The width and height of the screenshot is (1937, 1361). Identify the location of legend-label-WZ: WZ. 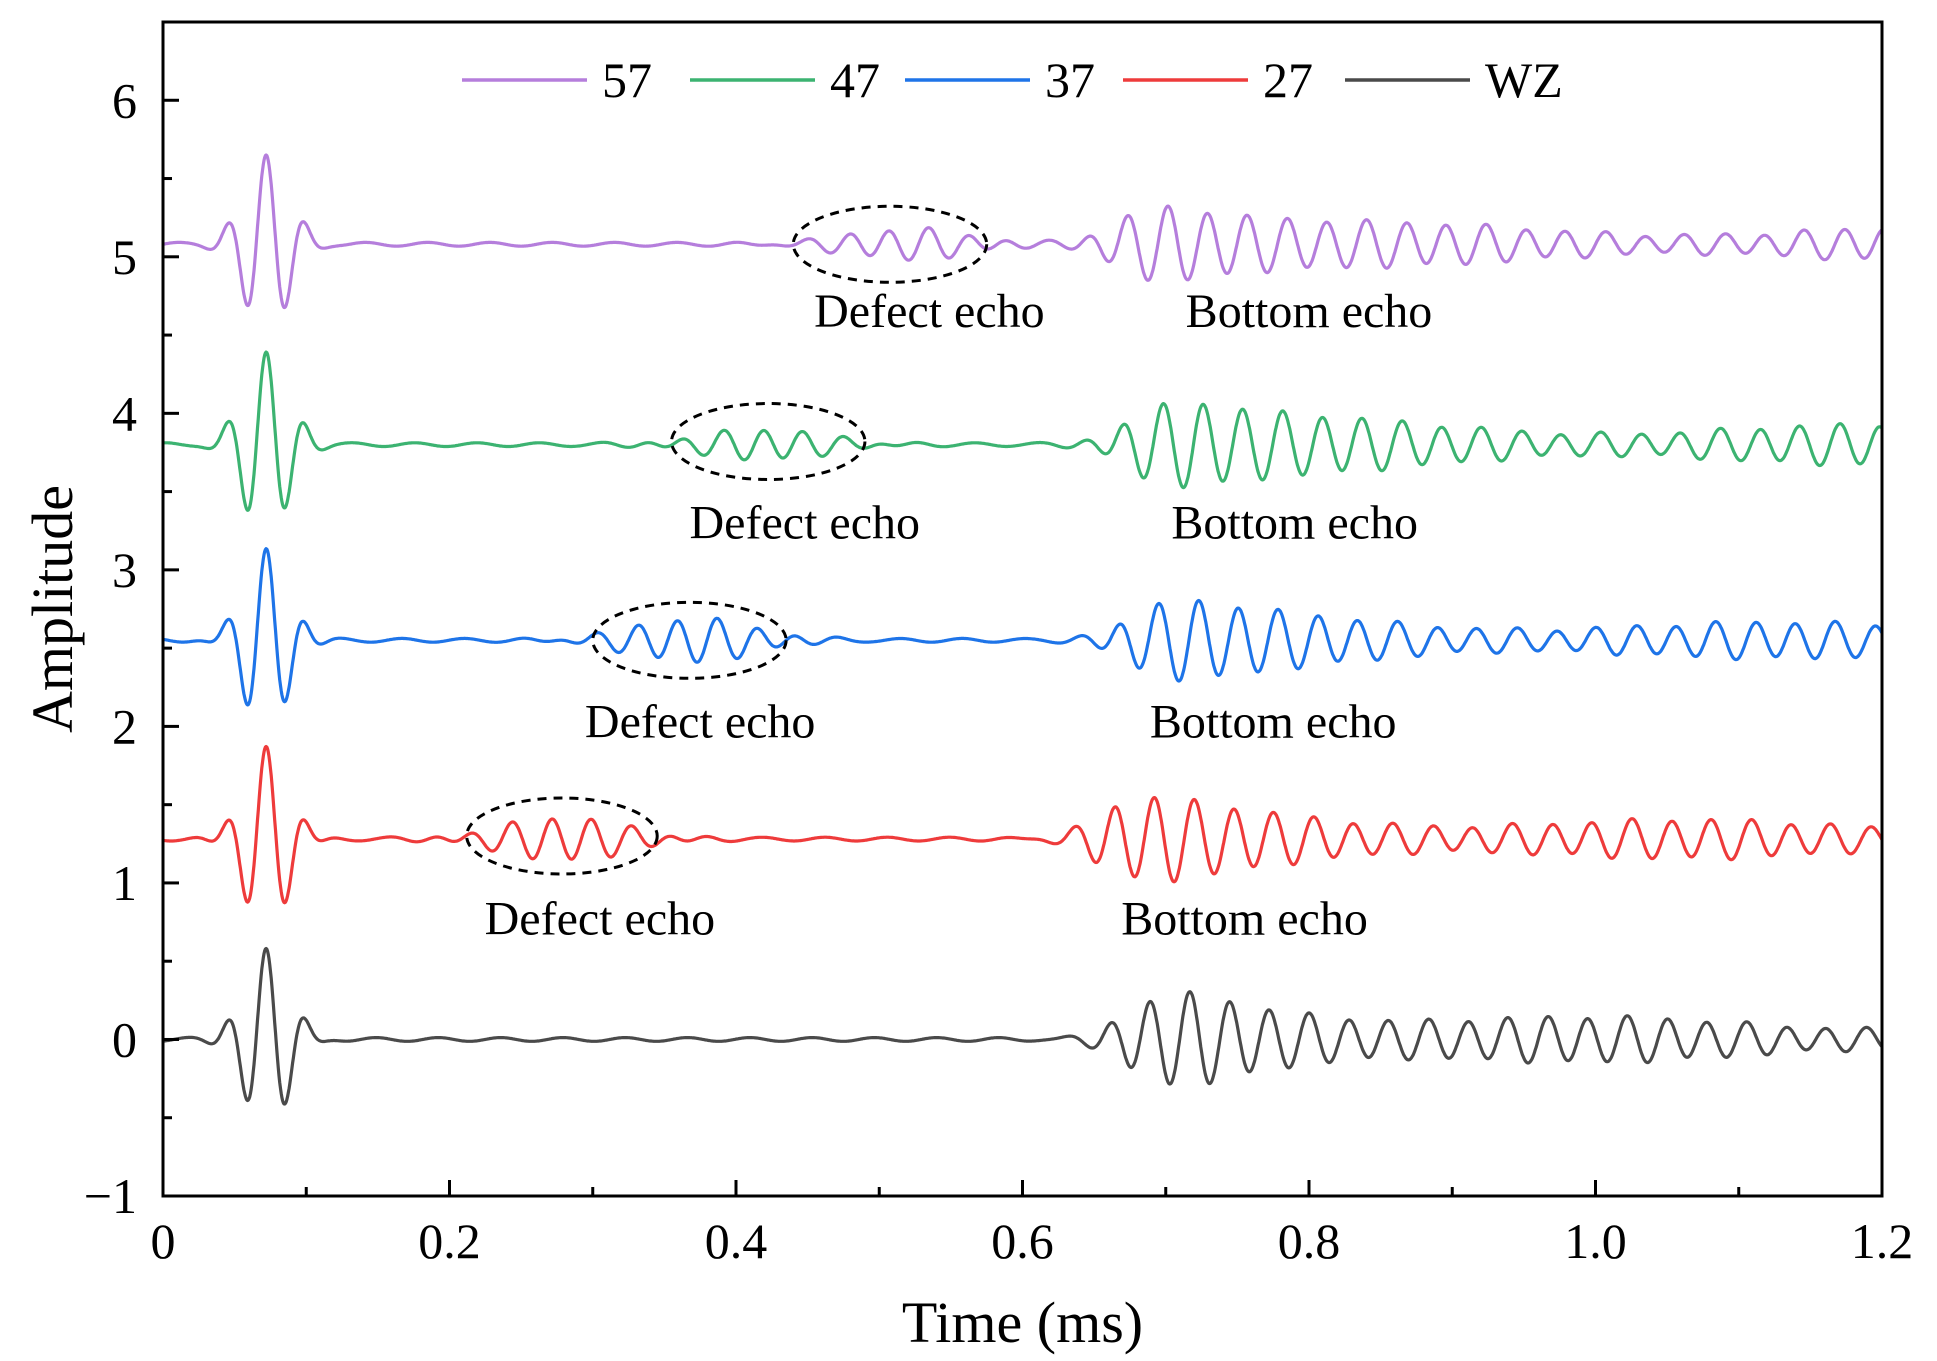
(1524, 80).